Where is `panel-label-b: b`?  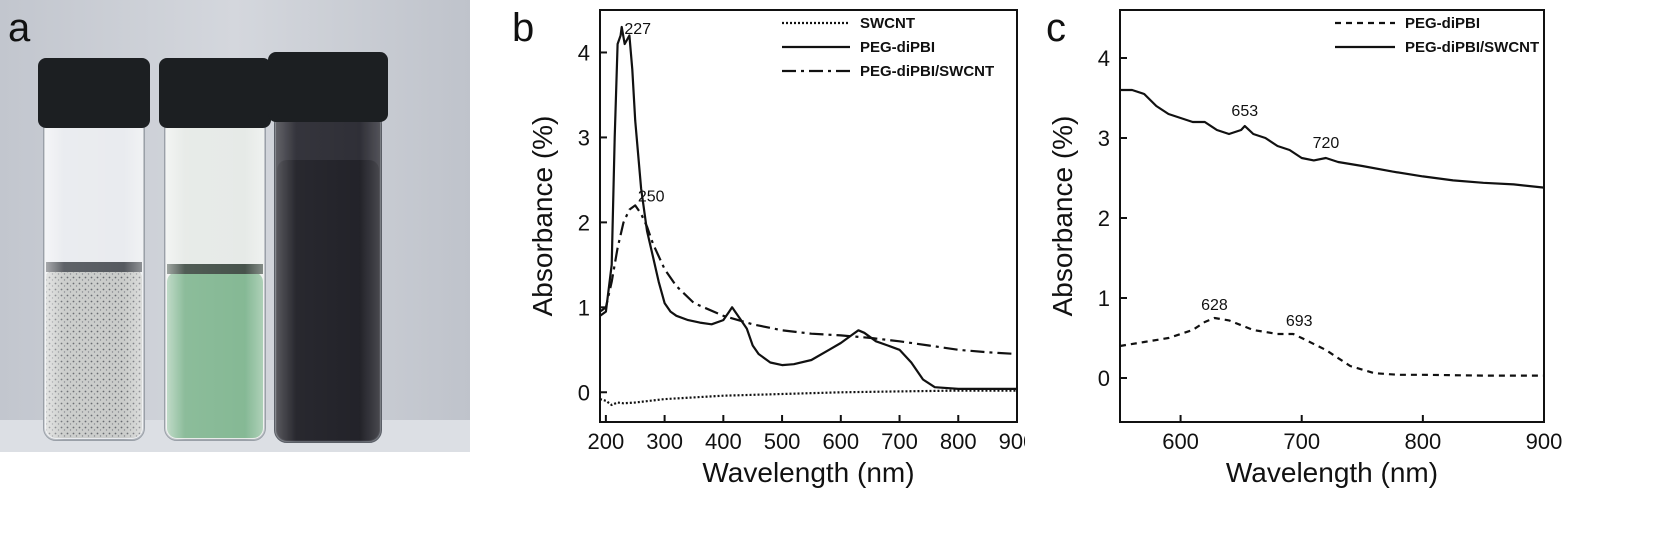
panel-label-b: b is located at coordinates (523, 28).